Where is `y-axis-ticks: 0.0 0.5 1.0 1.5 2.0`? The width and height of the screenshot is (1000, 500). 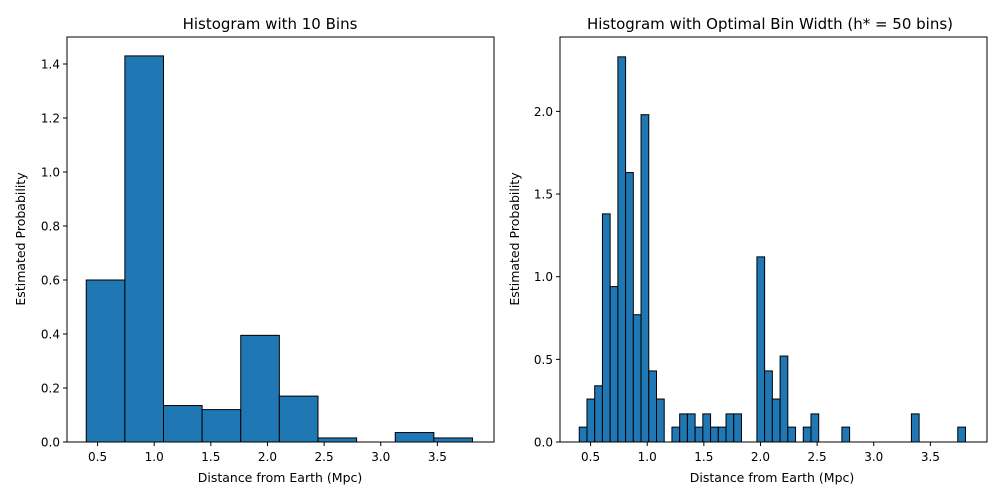 y-axis-ticks: 0.0 0.5 1.0 1.5 2.0 is located at coordinates (547, 277).